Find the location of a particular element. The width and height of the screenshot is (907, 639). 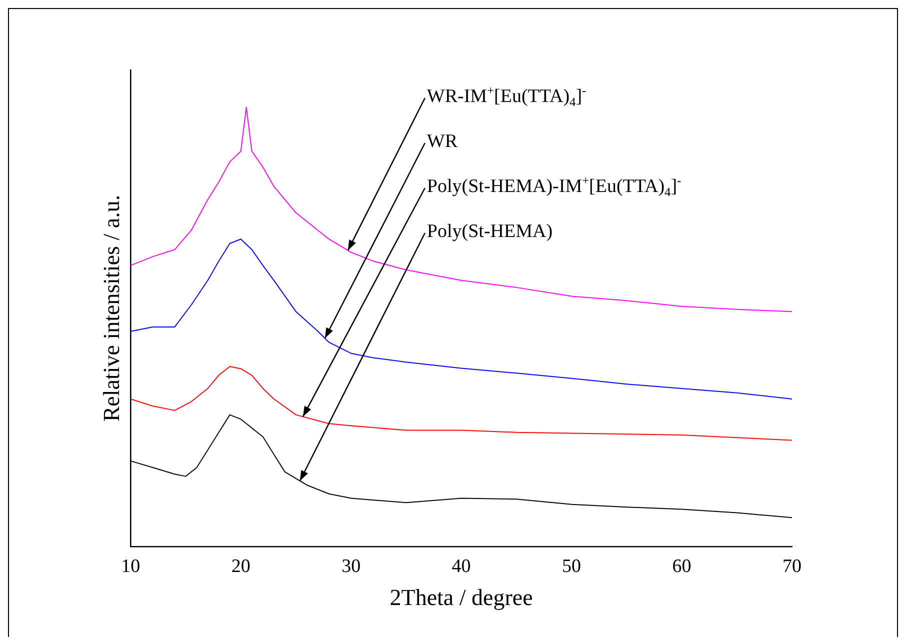

x-axis-title: 2Theta / degree is located at coordinates (461, 597).